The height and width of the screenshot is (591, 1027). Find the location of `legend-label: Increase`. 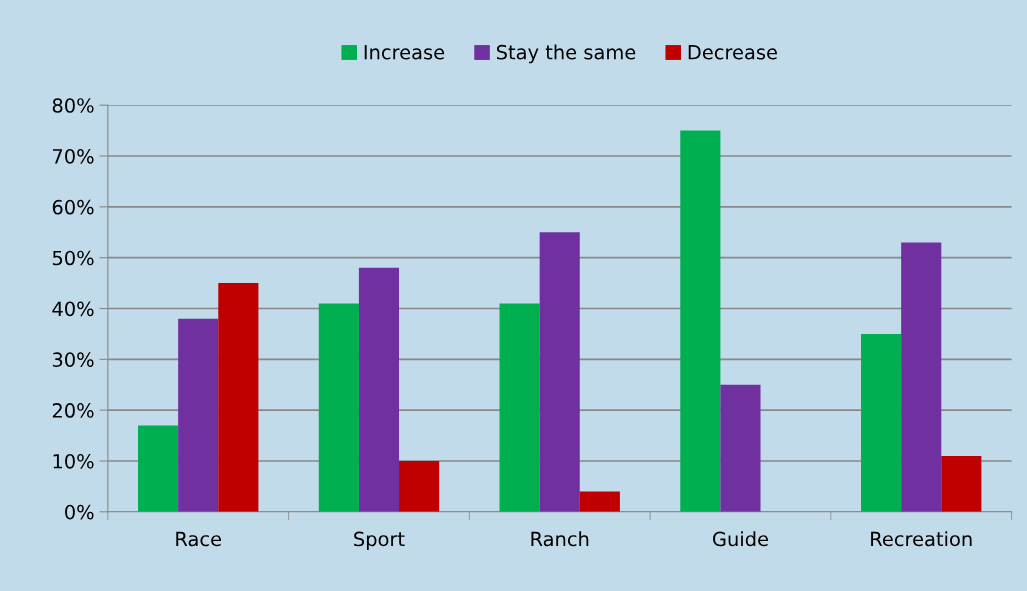

legend-label: Increase is located at coordinates (404, 52).